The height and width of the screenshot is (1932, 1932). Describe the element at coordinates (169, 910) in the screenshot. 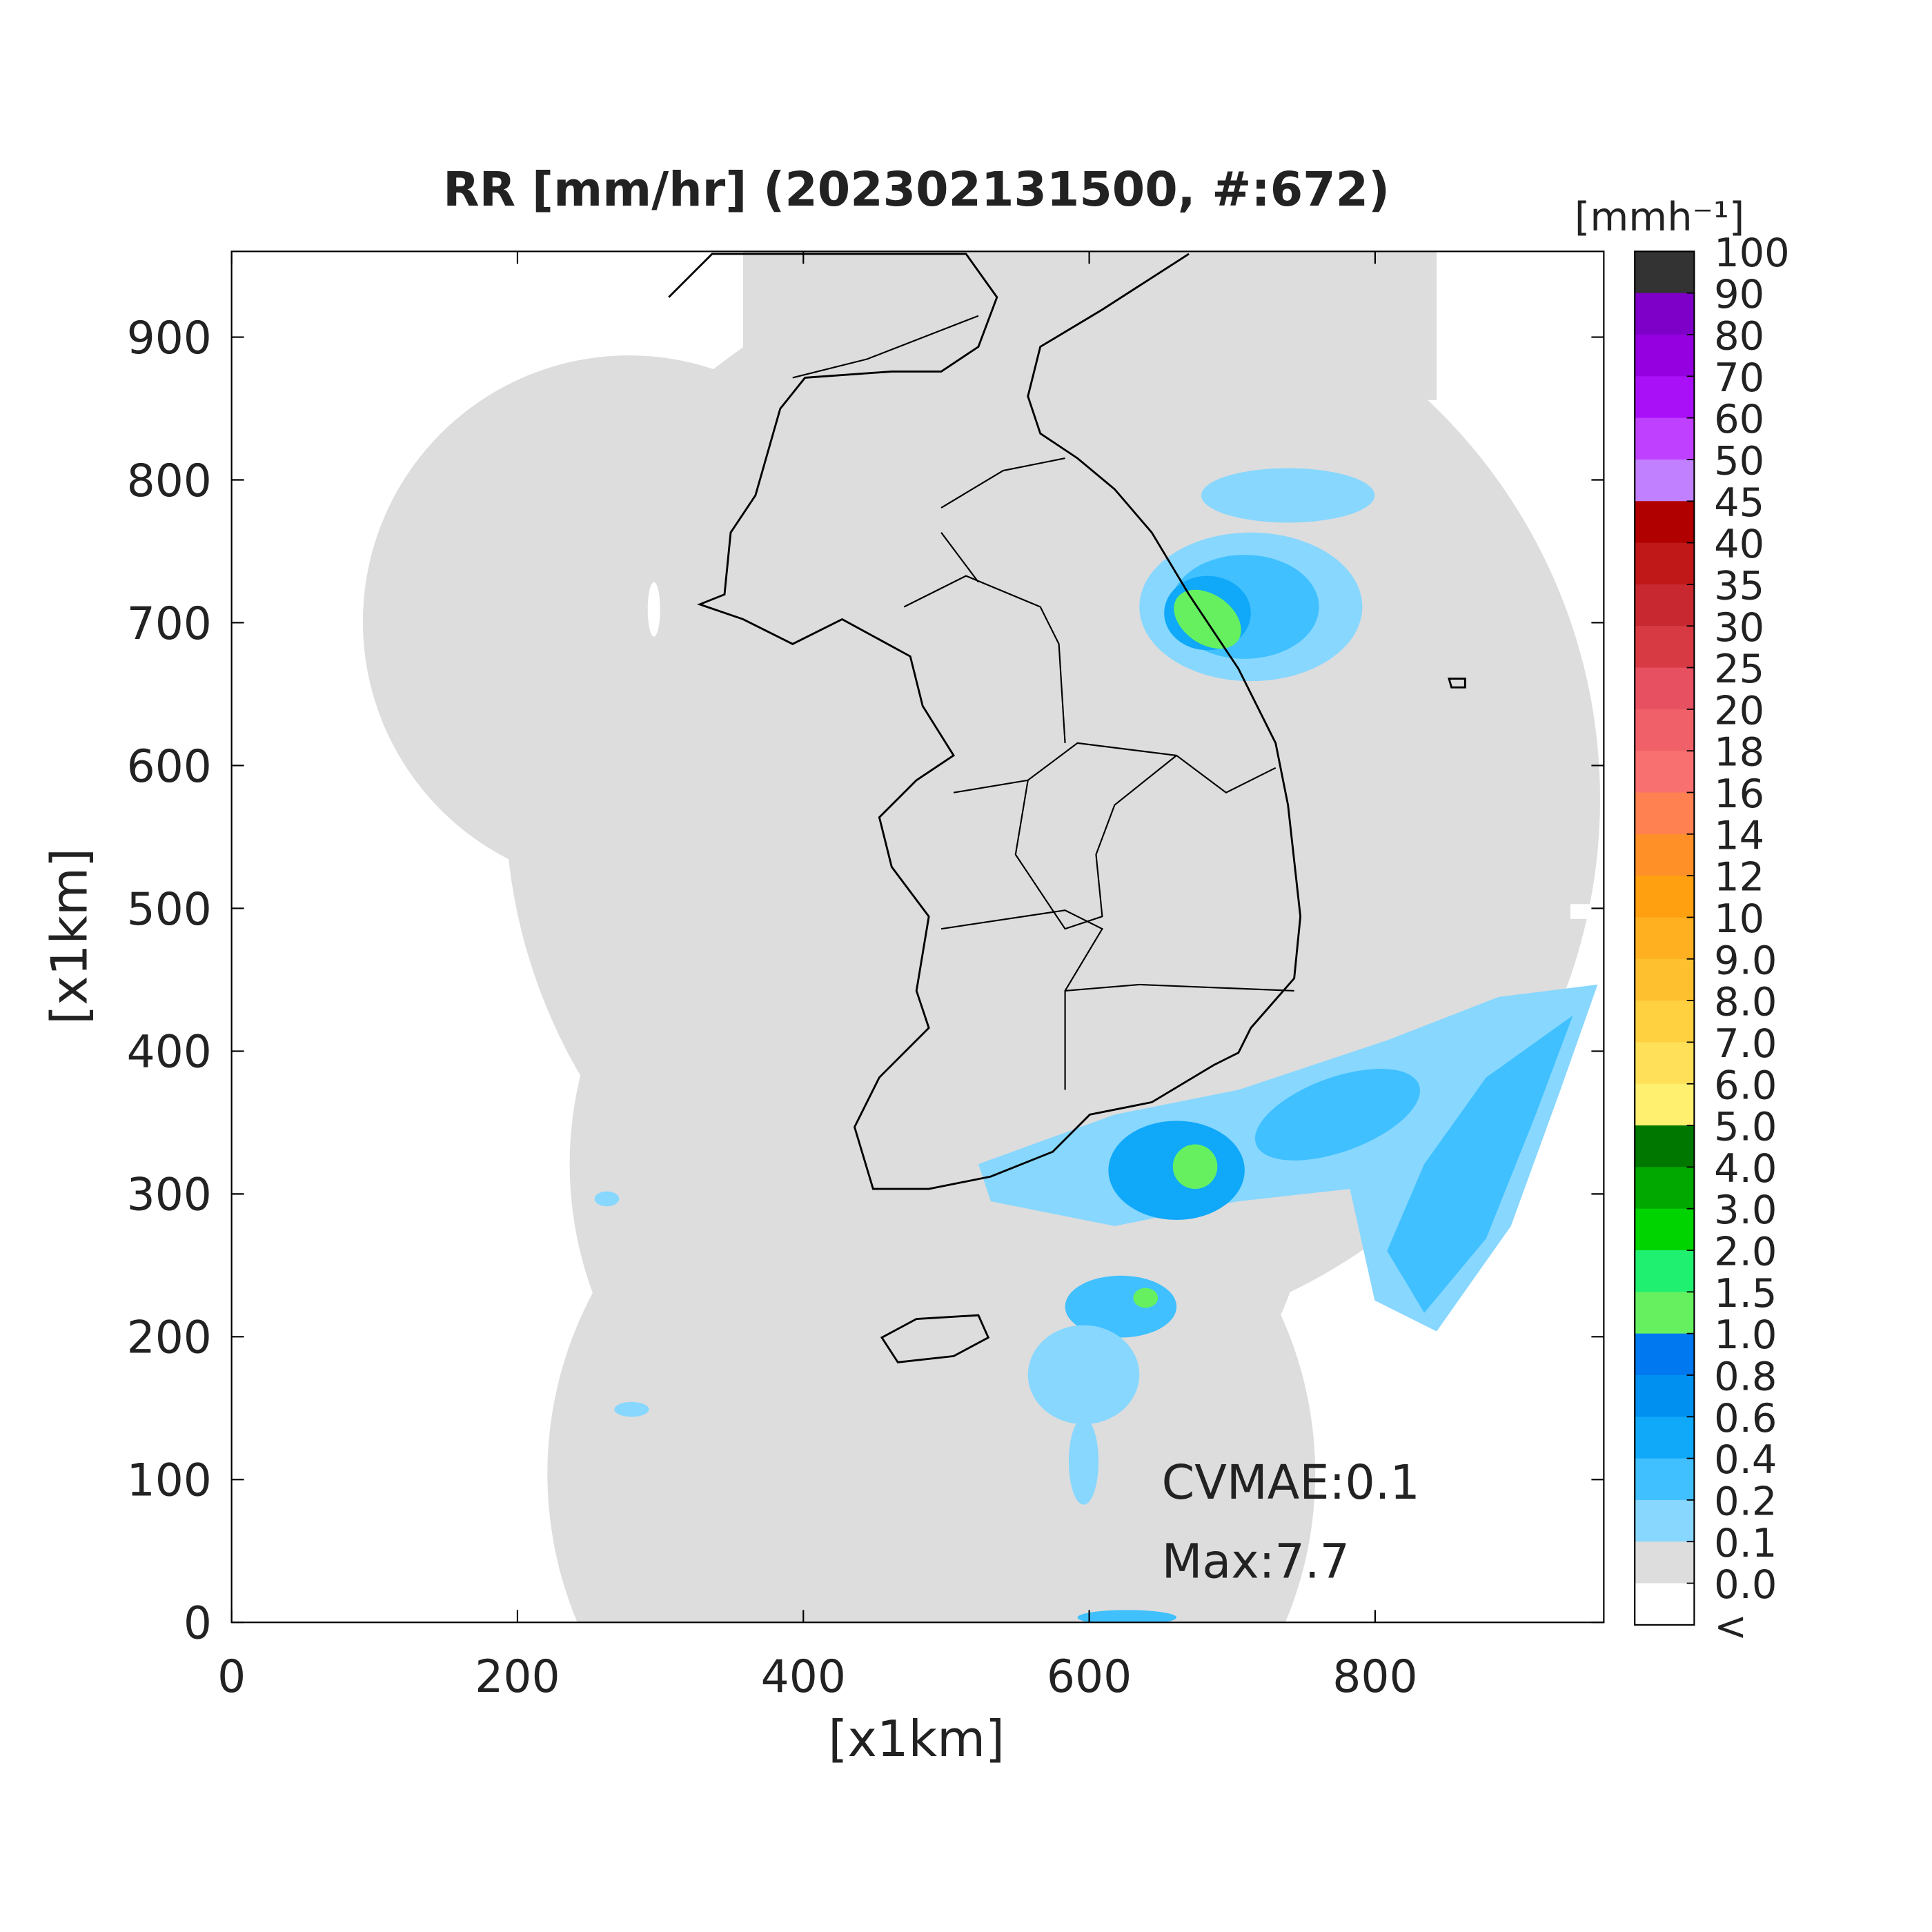

I see `y-tick-label: 500` at that location.